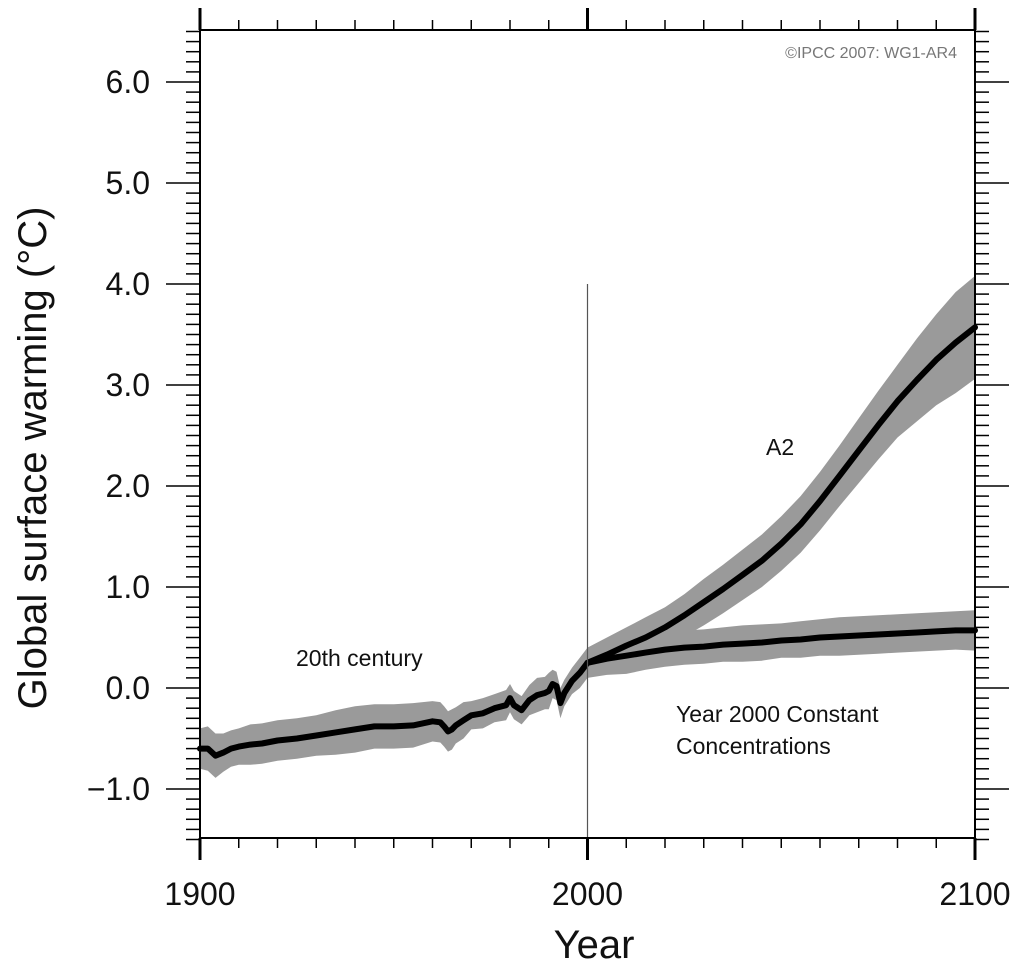 The height and width of the screenshot is (967, 1024). Describe the element at coordinates (871, 53) in the screenshot. I see `ipcc-credit: ©IPCC 2007: WG1-AR4` at that location.